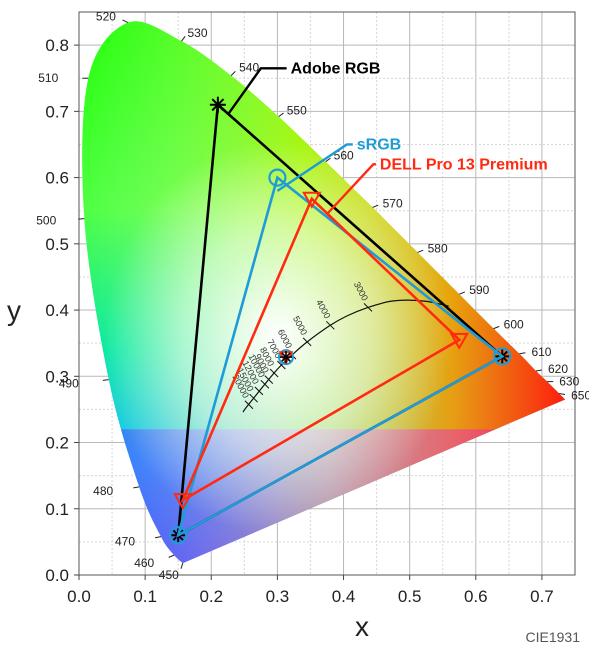  I want to click on cie-footer: CIE1931, so click(553, 637).